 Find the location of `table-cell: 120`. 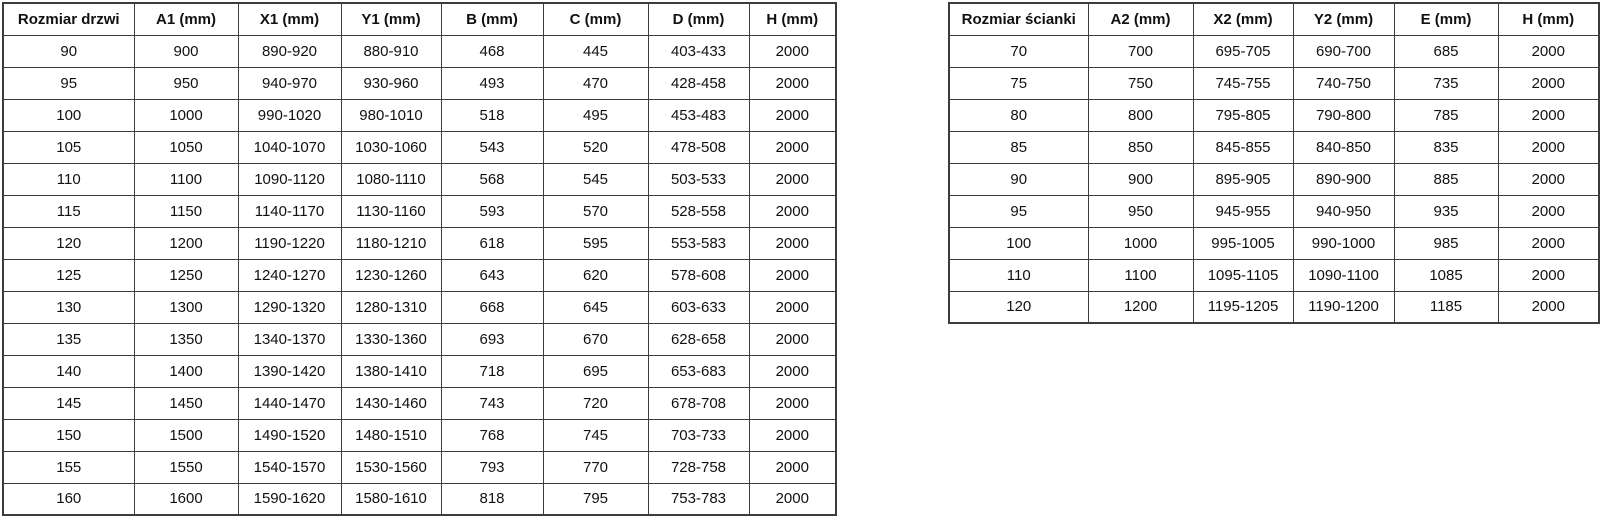

table-cell: 120 is located at coordinates (1018, 307).